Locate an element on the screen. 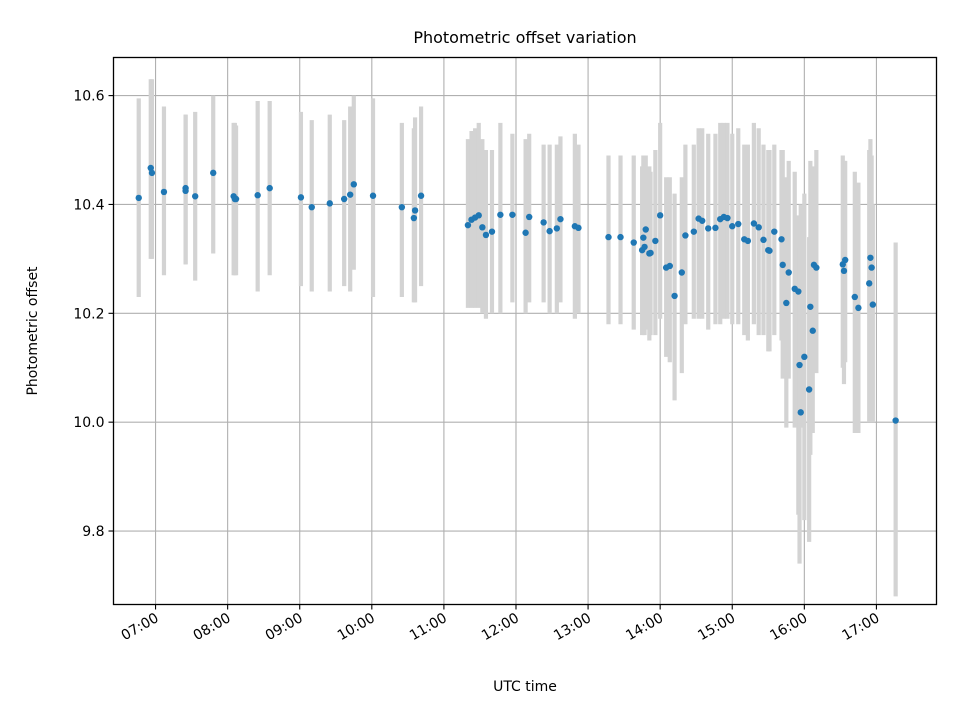  y-axis-label: Photometric offset is located at coordinates (33, 331).